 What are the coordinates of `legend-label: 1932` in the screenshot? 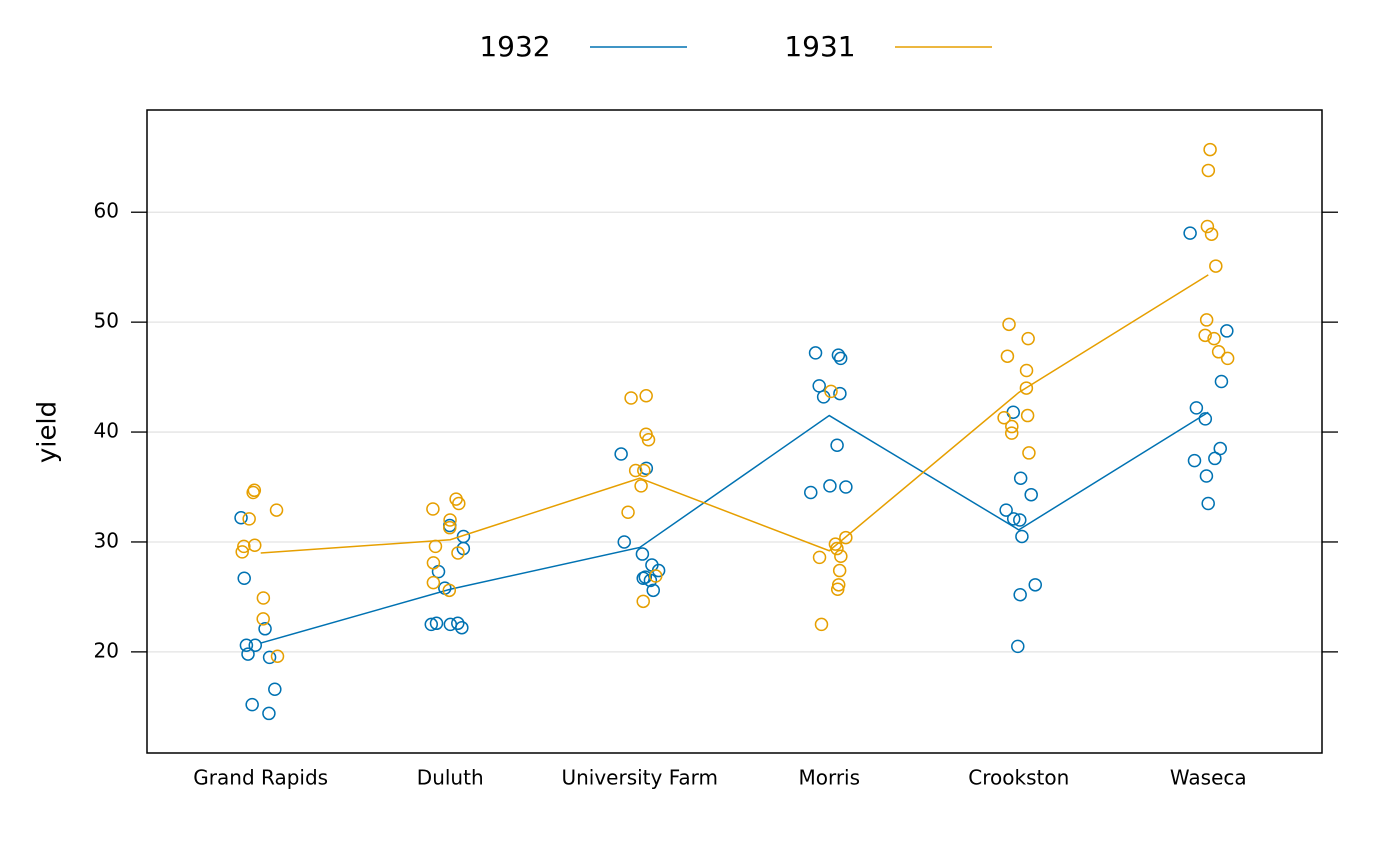 It's located at (514, 46).